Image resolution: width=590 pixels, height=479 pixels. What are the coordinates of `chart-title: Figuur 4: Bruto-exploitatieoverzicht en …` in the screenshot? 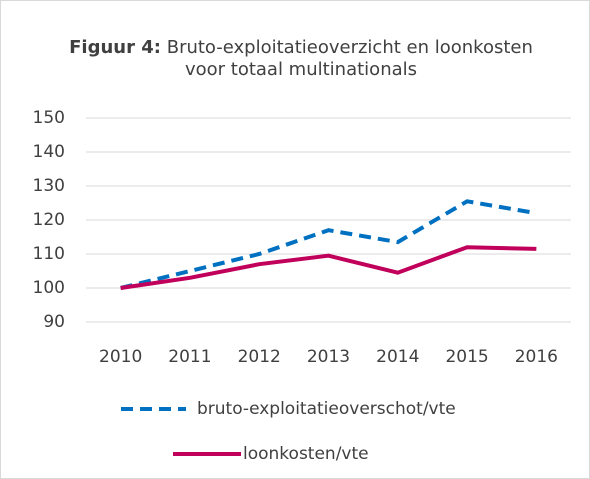 It's located at (301, 59).